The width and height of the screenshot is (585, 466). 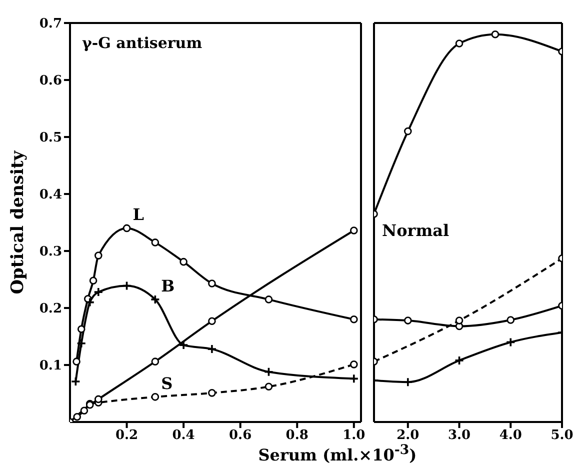 I want to click on y-tick-label: 0.2, so click(x=50, y=309).